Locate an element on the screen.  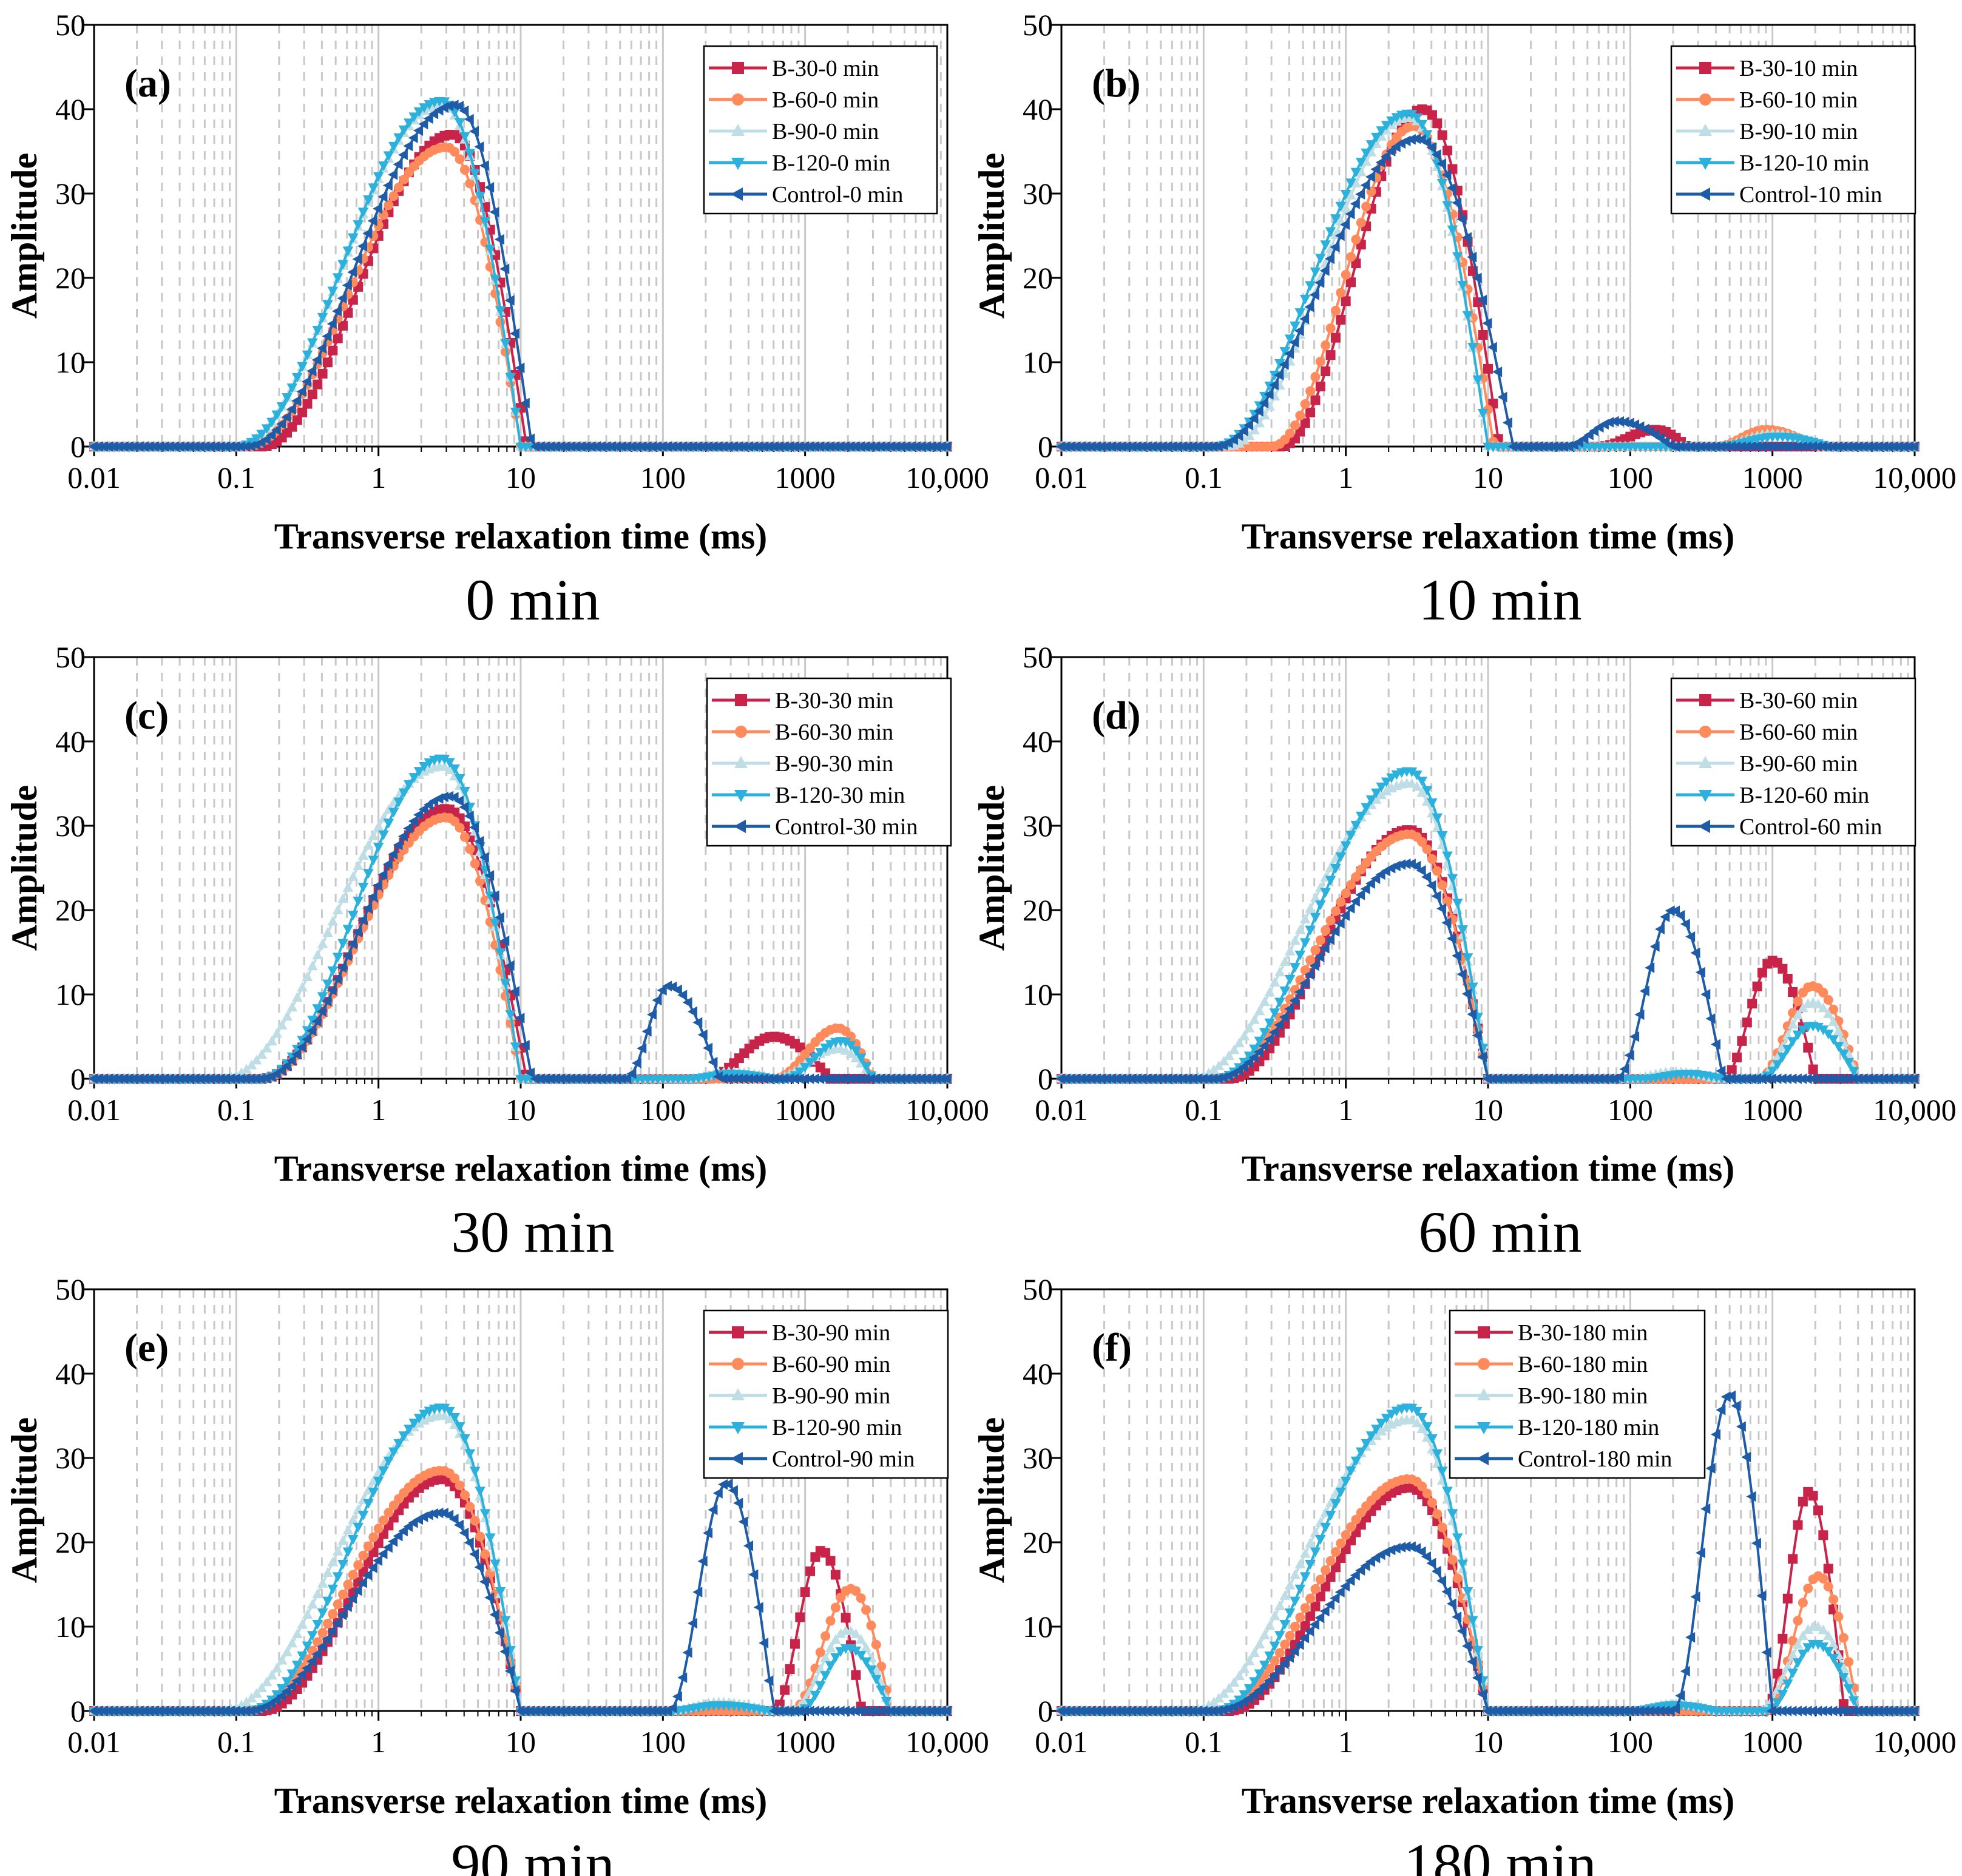
x-axis-label: Transverse relaxation time (ms) is located at coordinates (521, 1169).